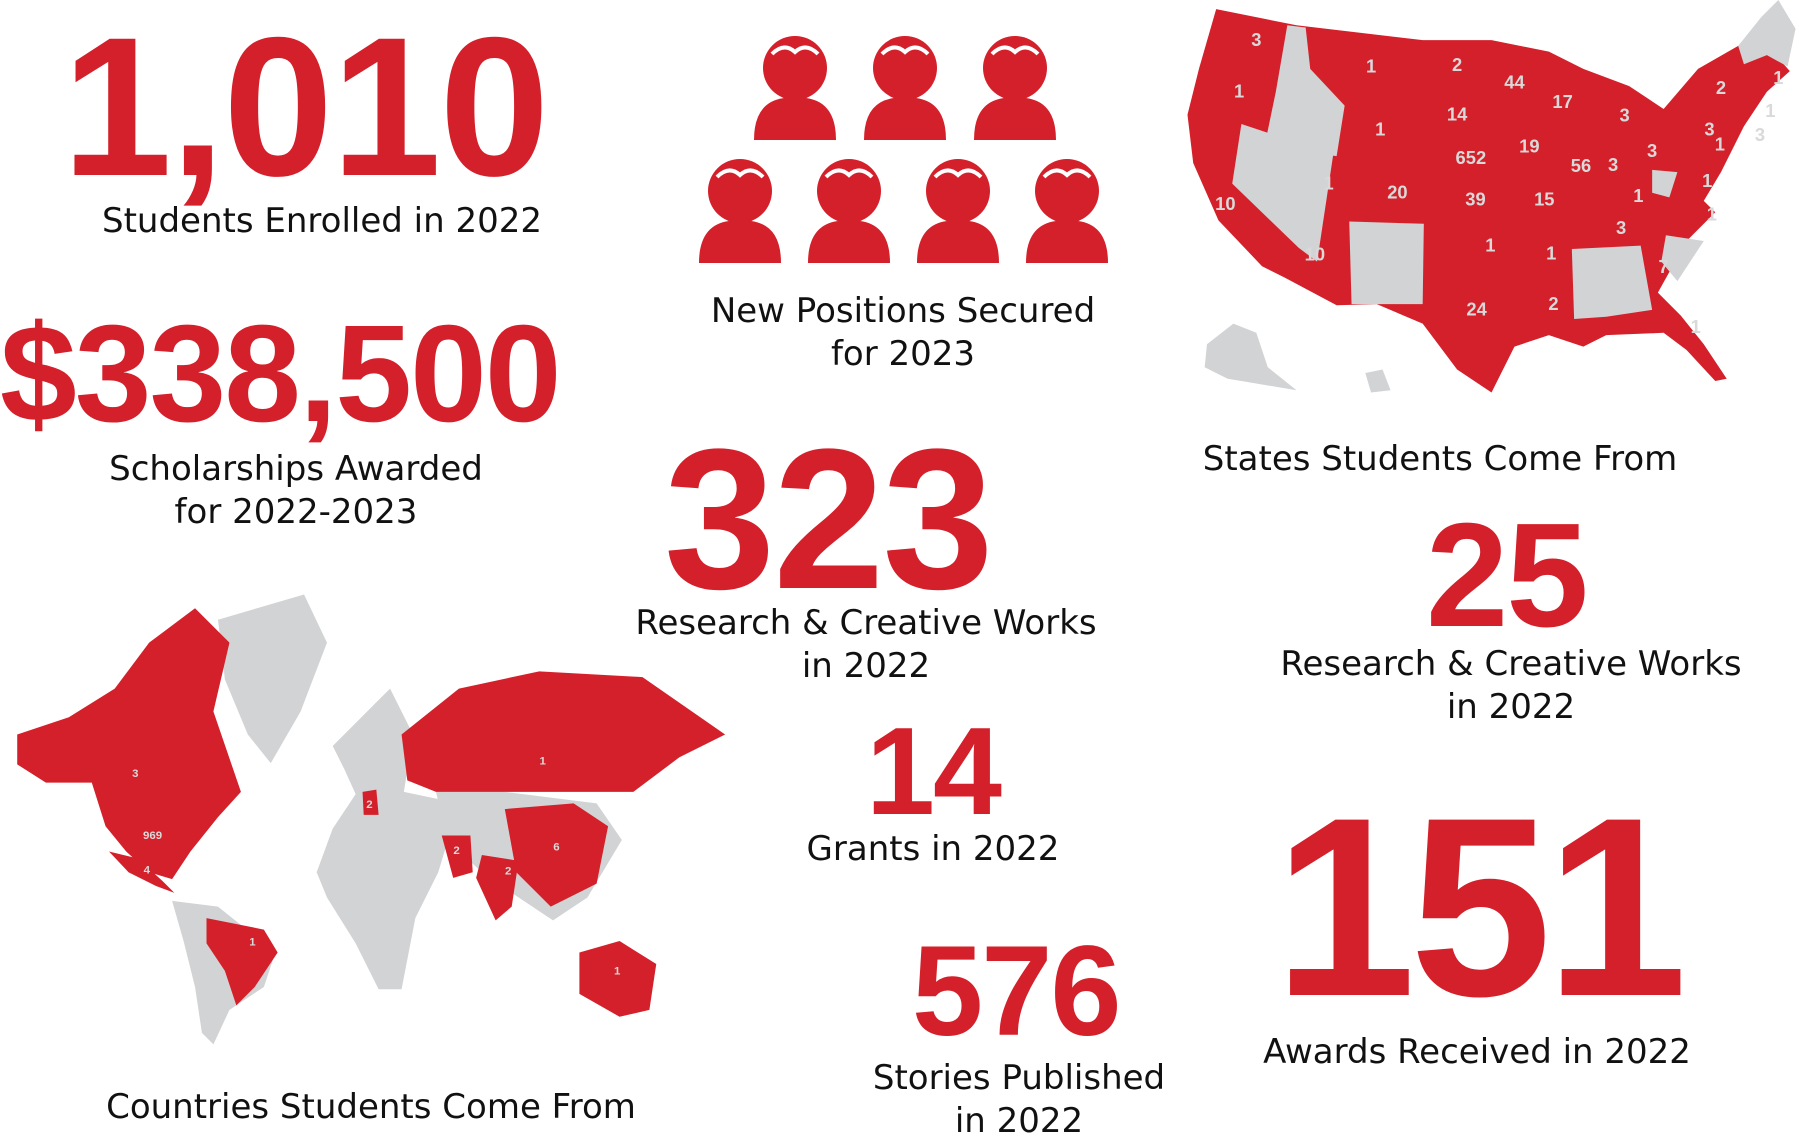  I want to click on hawaii-shape, so click(1378, 381).